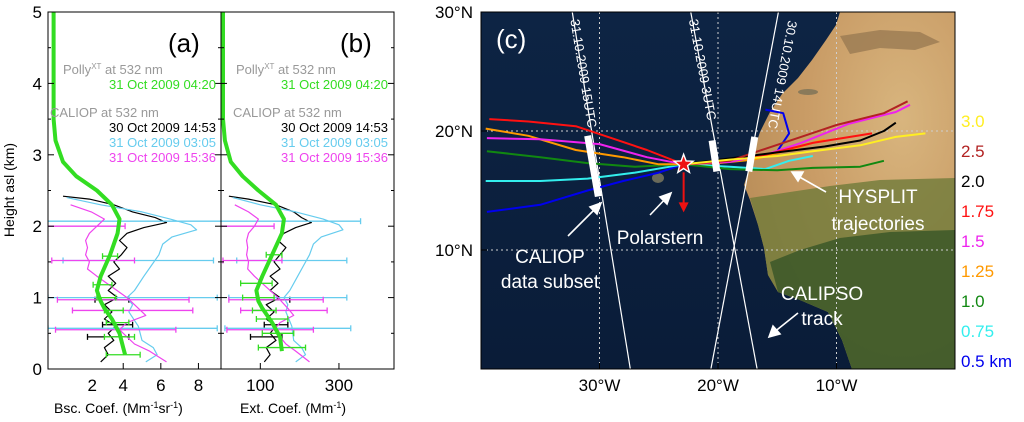  Describe the element at coordinates (595, 208) in the screenshot. I see `arrow-caliop-subset-head` at that location.